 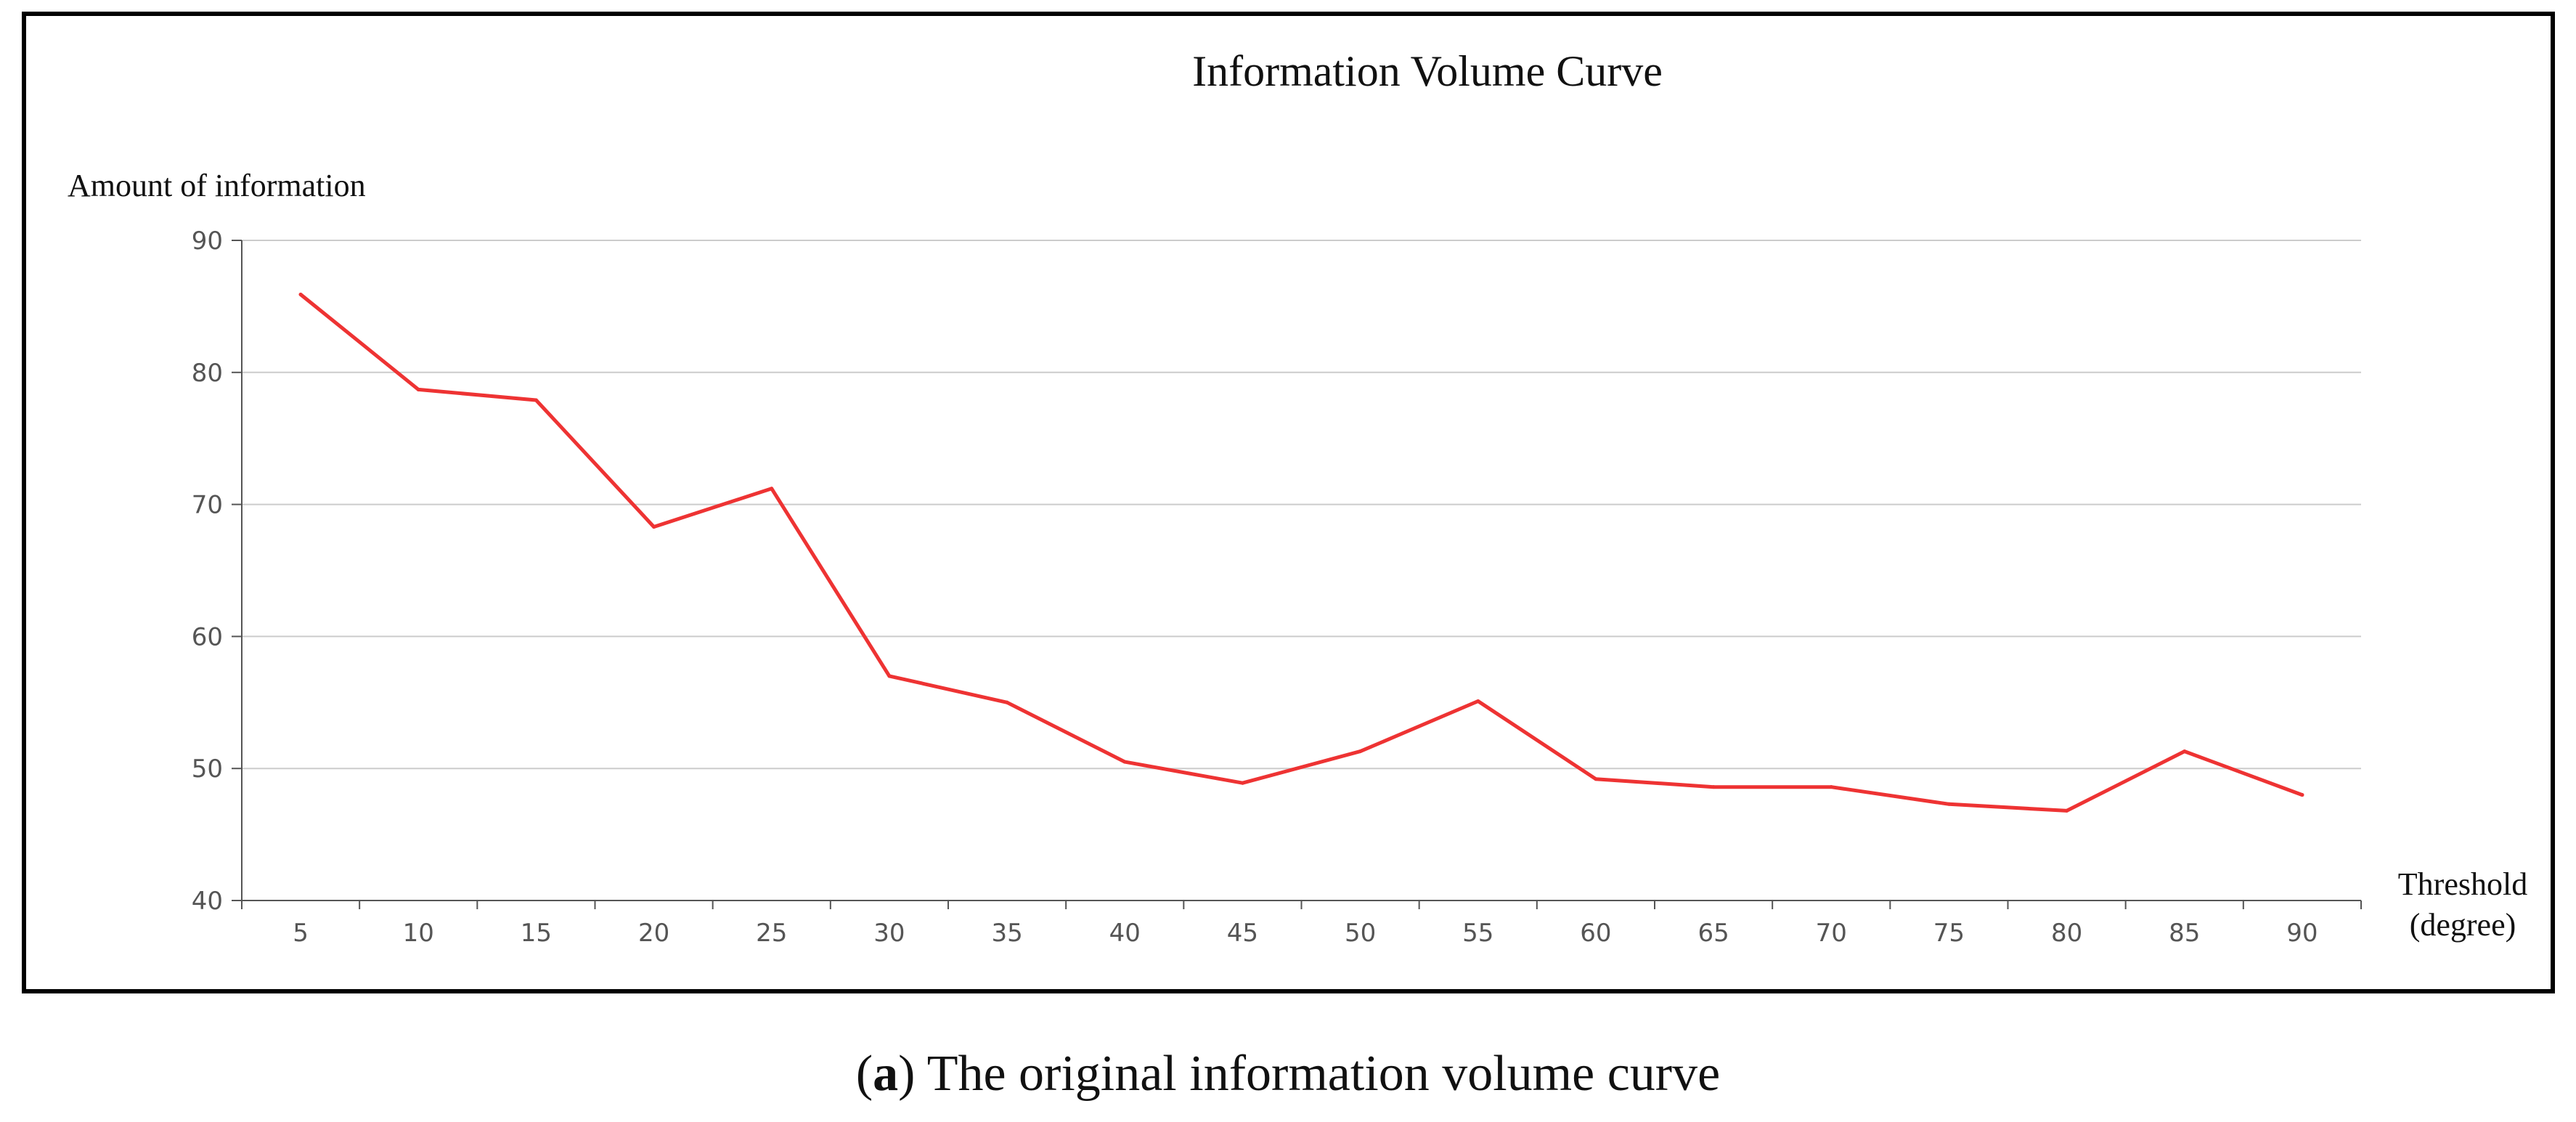 What do you see at coordinates (207, 505) in the screenshot?
I see `y-tick-label-70: 70` at bounding box center [207, 505].